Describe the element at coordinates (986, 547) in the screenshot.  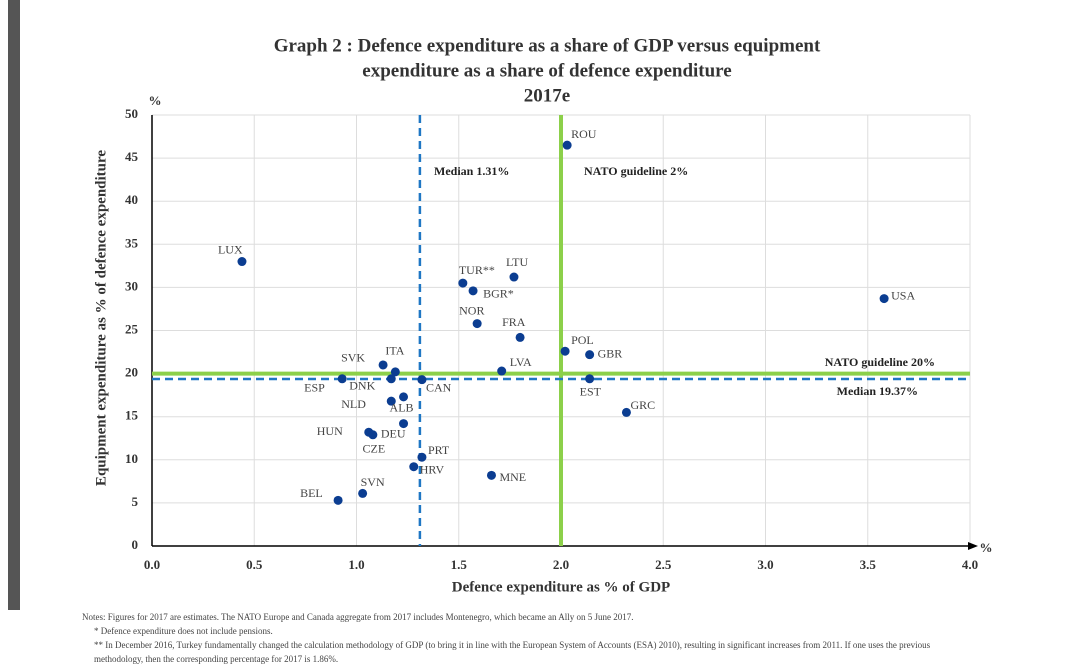
I see `x-unit: %` at that location.